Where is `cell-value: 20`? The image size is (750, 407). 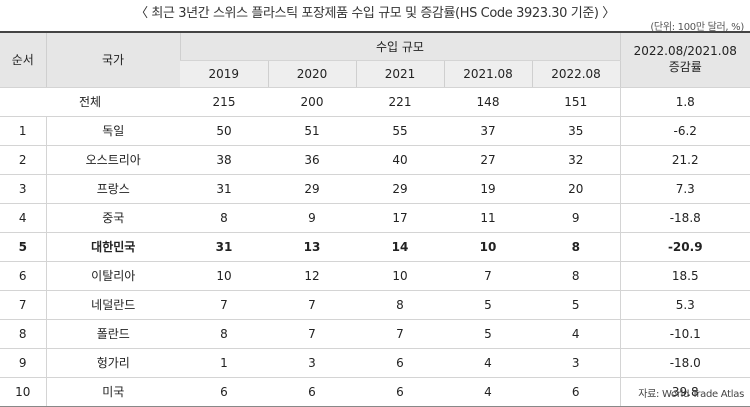
cell-value: 20 is located at coordinates (576, 188).